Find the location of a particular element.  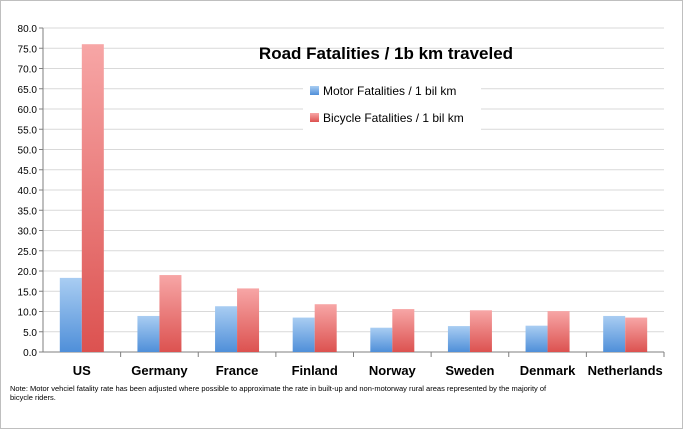

legend-label-motor: Motor Fatalities / 1 bil km is located at coordinates (389, 91).